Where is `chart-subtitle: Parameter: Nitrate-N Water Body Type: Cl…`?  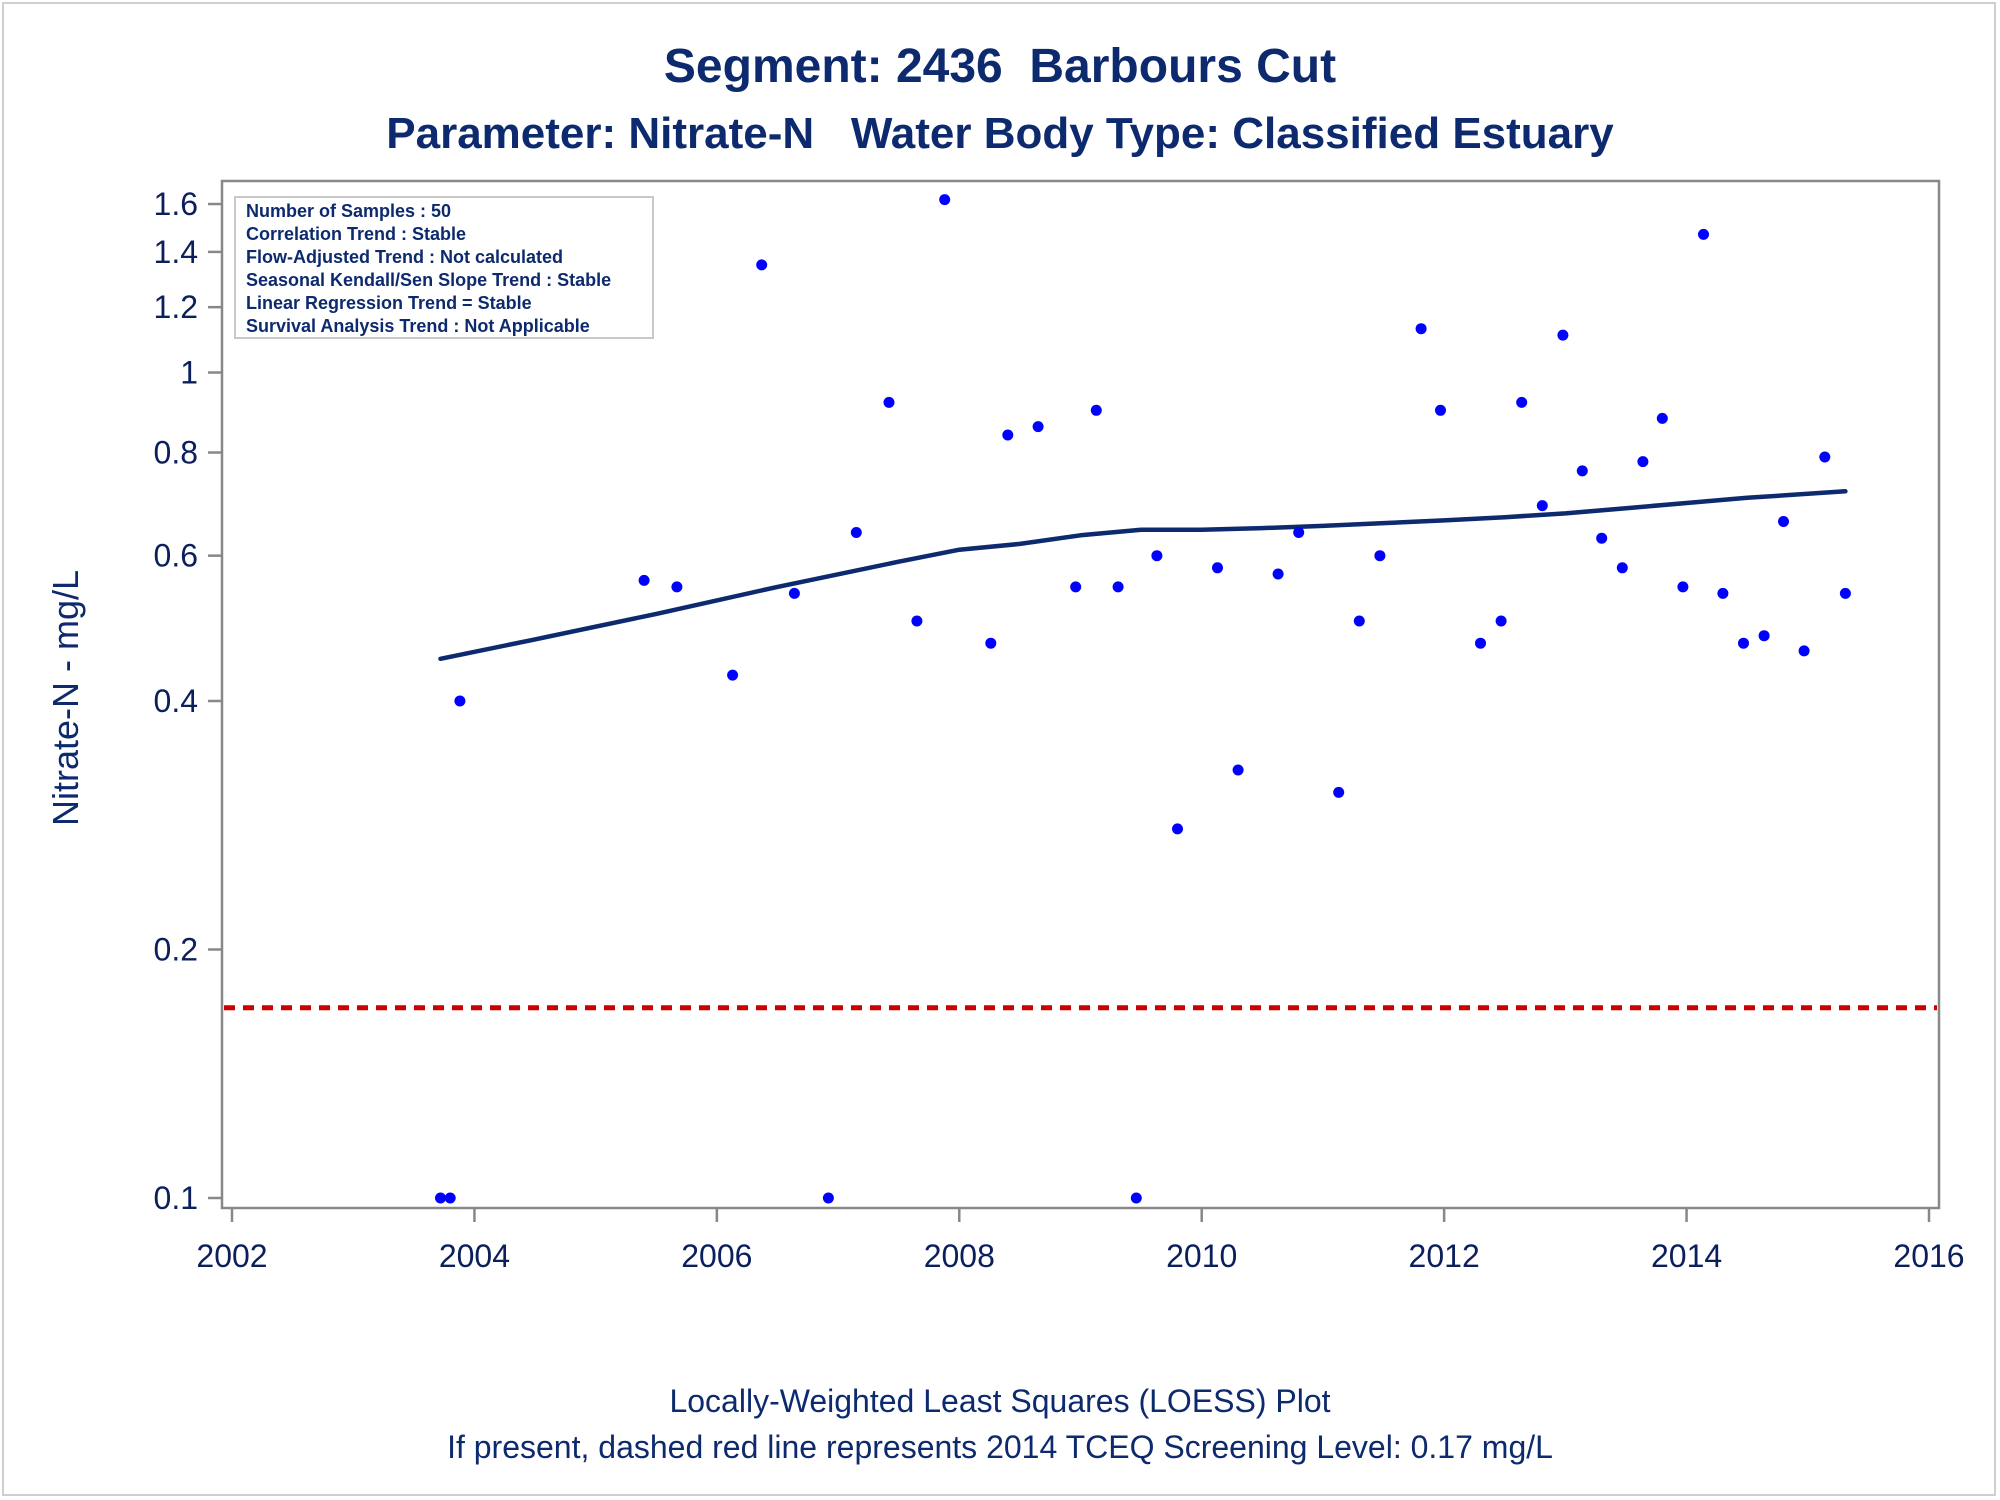 chart-subtitle: Parameter: Nitrate-N Water Body Type: Cl… is located at coordinates (1000, 133).